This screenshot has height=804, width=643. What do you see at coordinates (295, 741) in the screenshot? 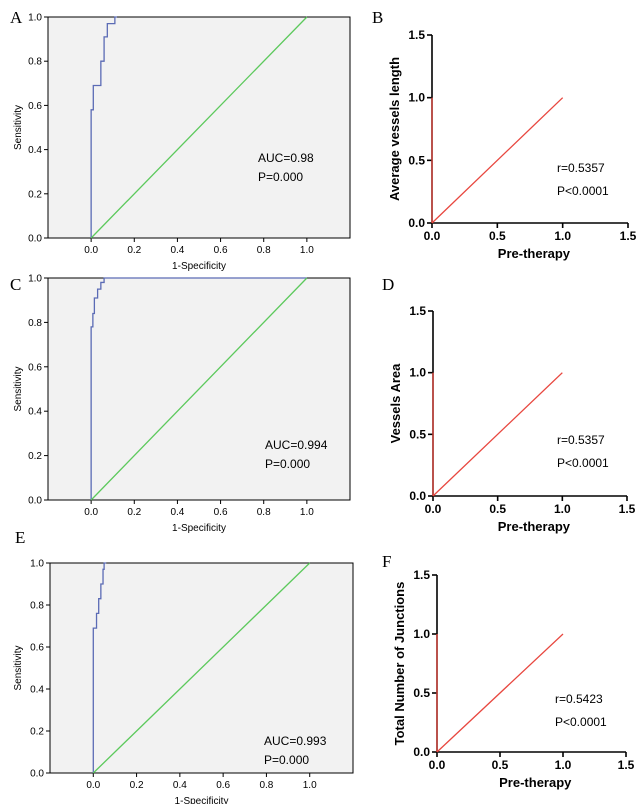
I see `annotation: AUC=0.993` at bounding box center [295, 741].